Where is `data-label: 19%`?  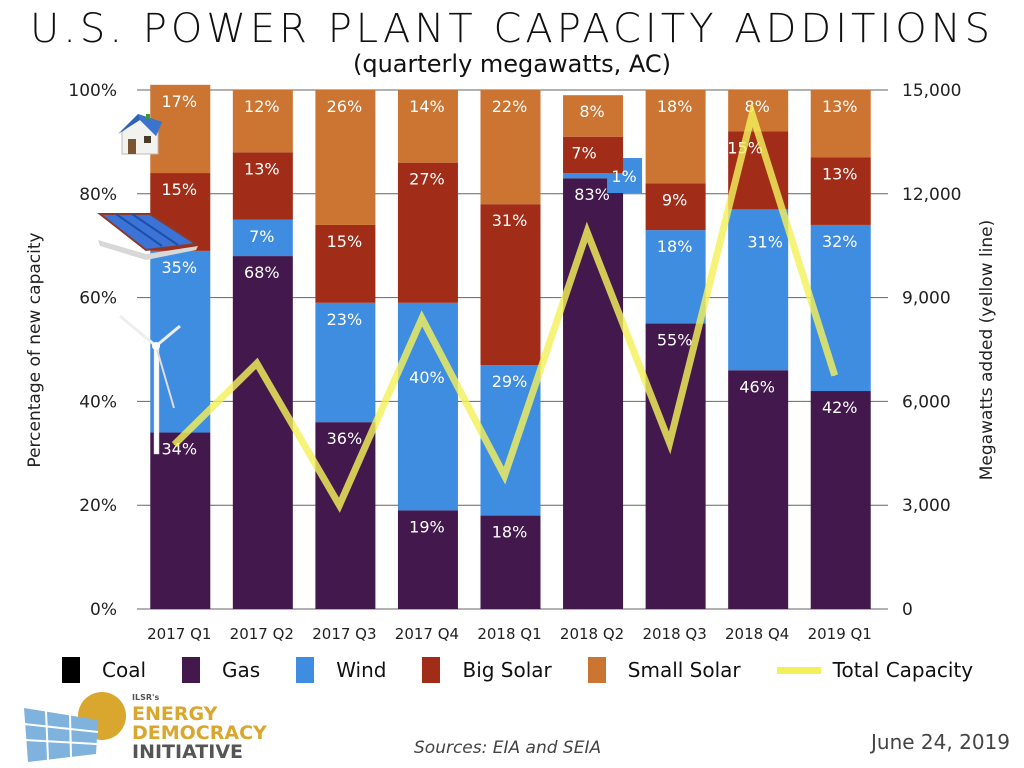
data-label: 19% is located at coordinates (427, 526).